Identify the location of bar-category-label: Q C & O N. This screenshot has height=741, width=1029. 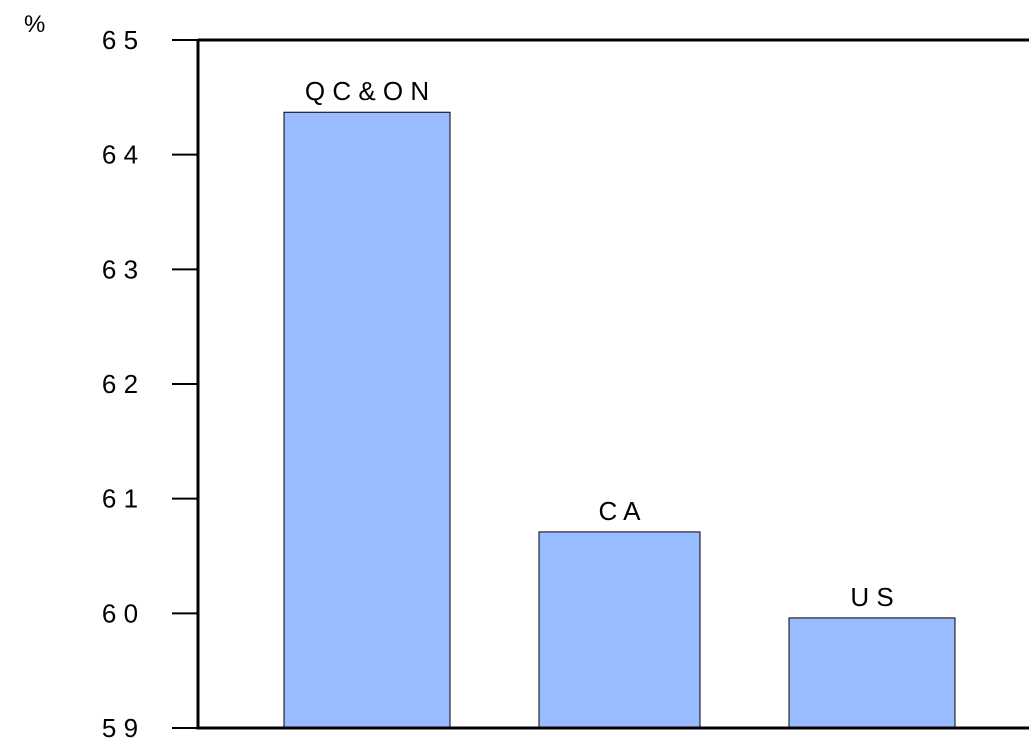
(367, 91).